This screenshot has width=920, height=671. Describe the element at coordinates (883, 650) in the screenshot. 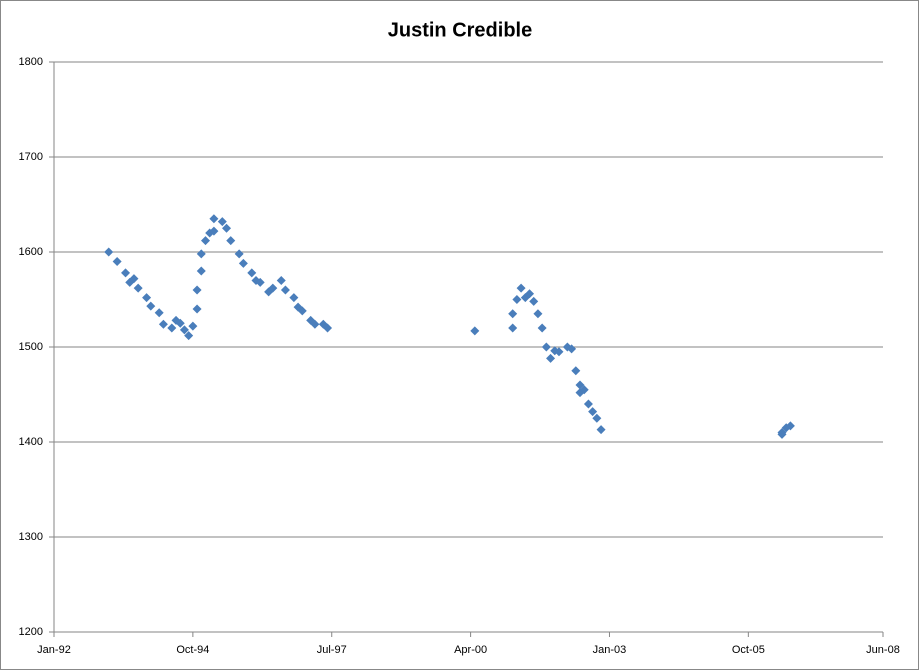

I see `x-tick-label: Jun-08` at that location.